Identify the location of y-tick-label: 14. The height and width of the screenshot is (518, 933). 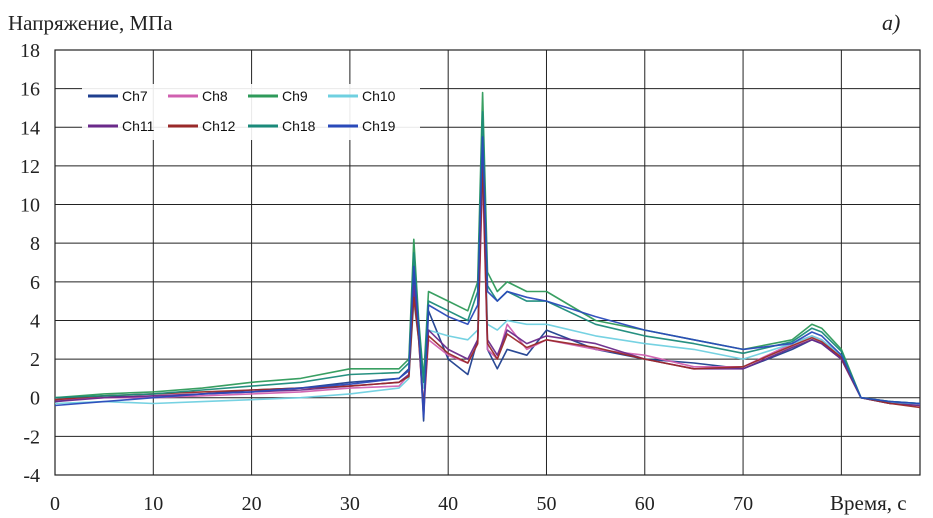
(30, 128).